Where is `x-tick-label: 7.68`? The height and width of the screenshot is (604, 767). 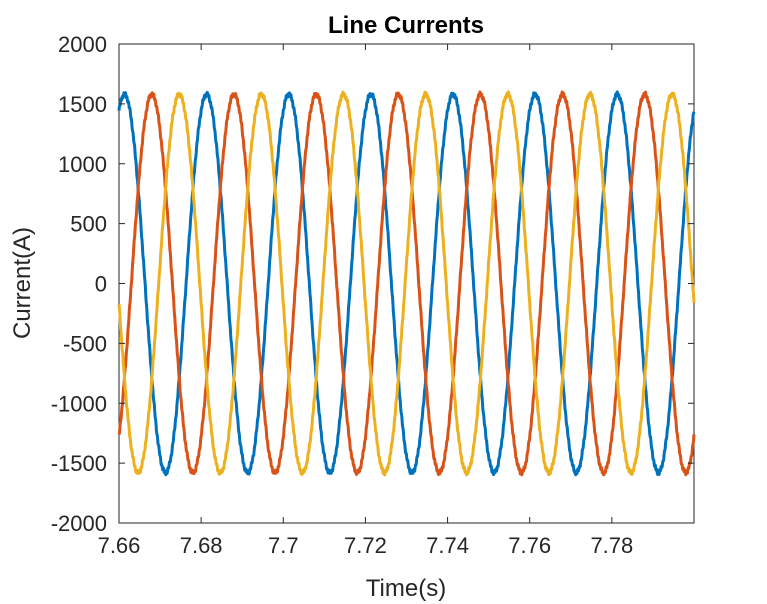
x-tick-label: 7.68 is located at coordinates (201, 545).